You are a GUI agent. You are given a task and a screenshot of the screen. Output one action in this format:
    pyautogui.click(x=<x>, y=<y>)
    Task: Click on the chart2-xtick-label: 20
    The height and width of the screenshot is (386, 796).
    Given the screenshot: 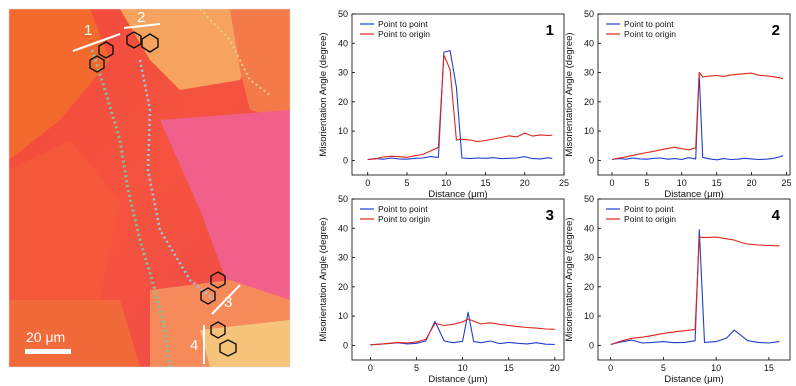 What is the action you would take?
    pyautogui.click(x=752, y=183)
    